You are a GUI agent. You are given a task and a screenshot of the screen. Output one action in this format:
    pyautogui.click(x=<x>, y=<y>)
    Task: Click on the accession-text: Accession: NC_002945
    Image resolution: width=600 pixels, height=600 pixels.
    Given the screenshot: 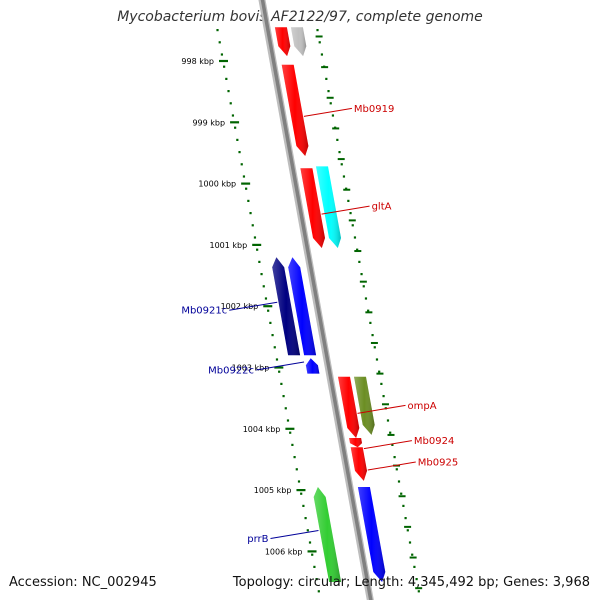 What is the action you would take?
    pyautogui.click(x=83, y=582)
    